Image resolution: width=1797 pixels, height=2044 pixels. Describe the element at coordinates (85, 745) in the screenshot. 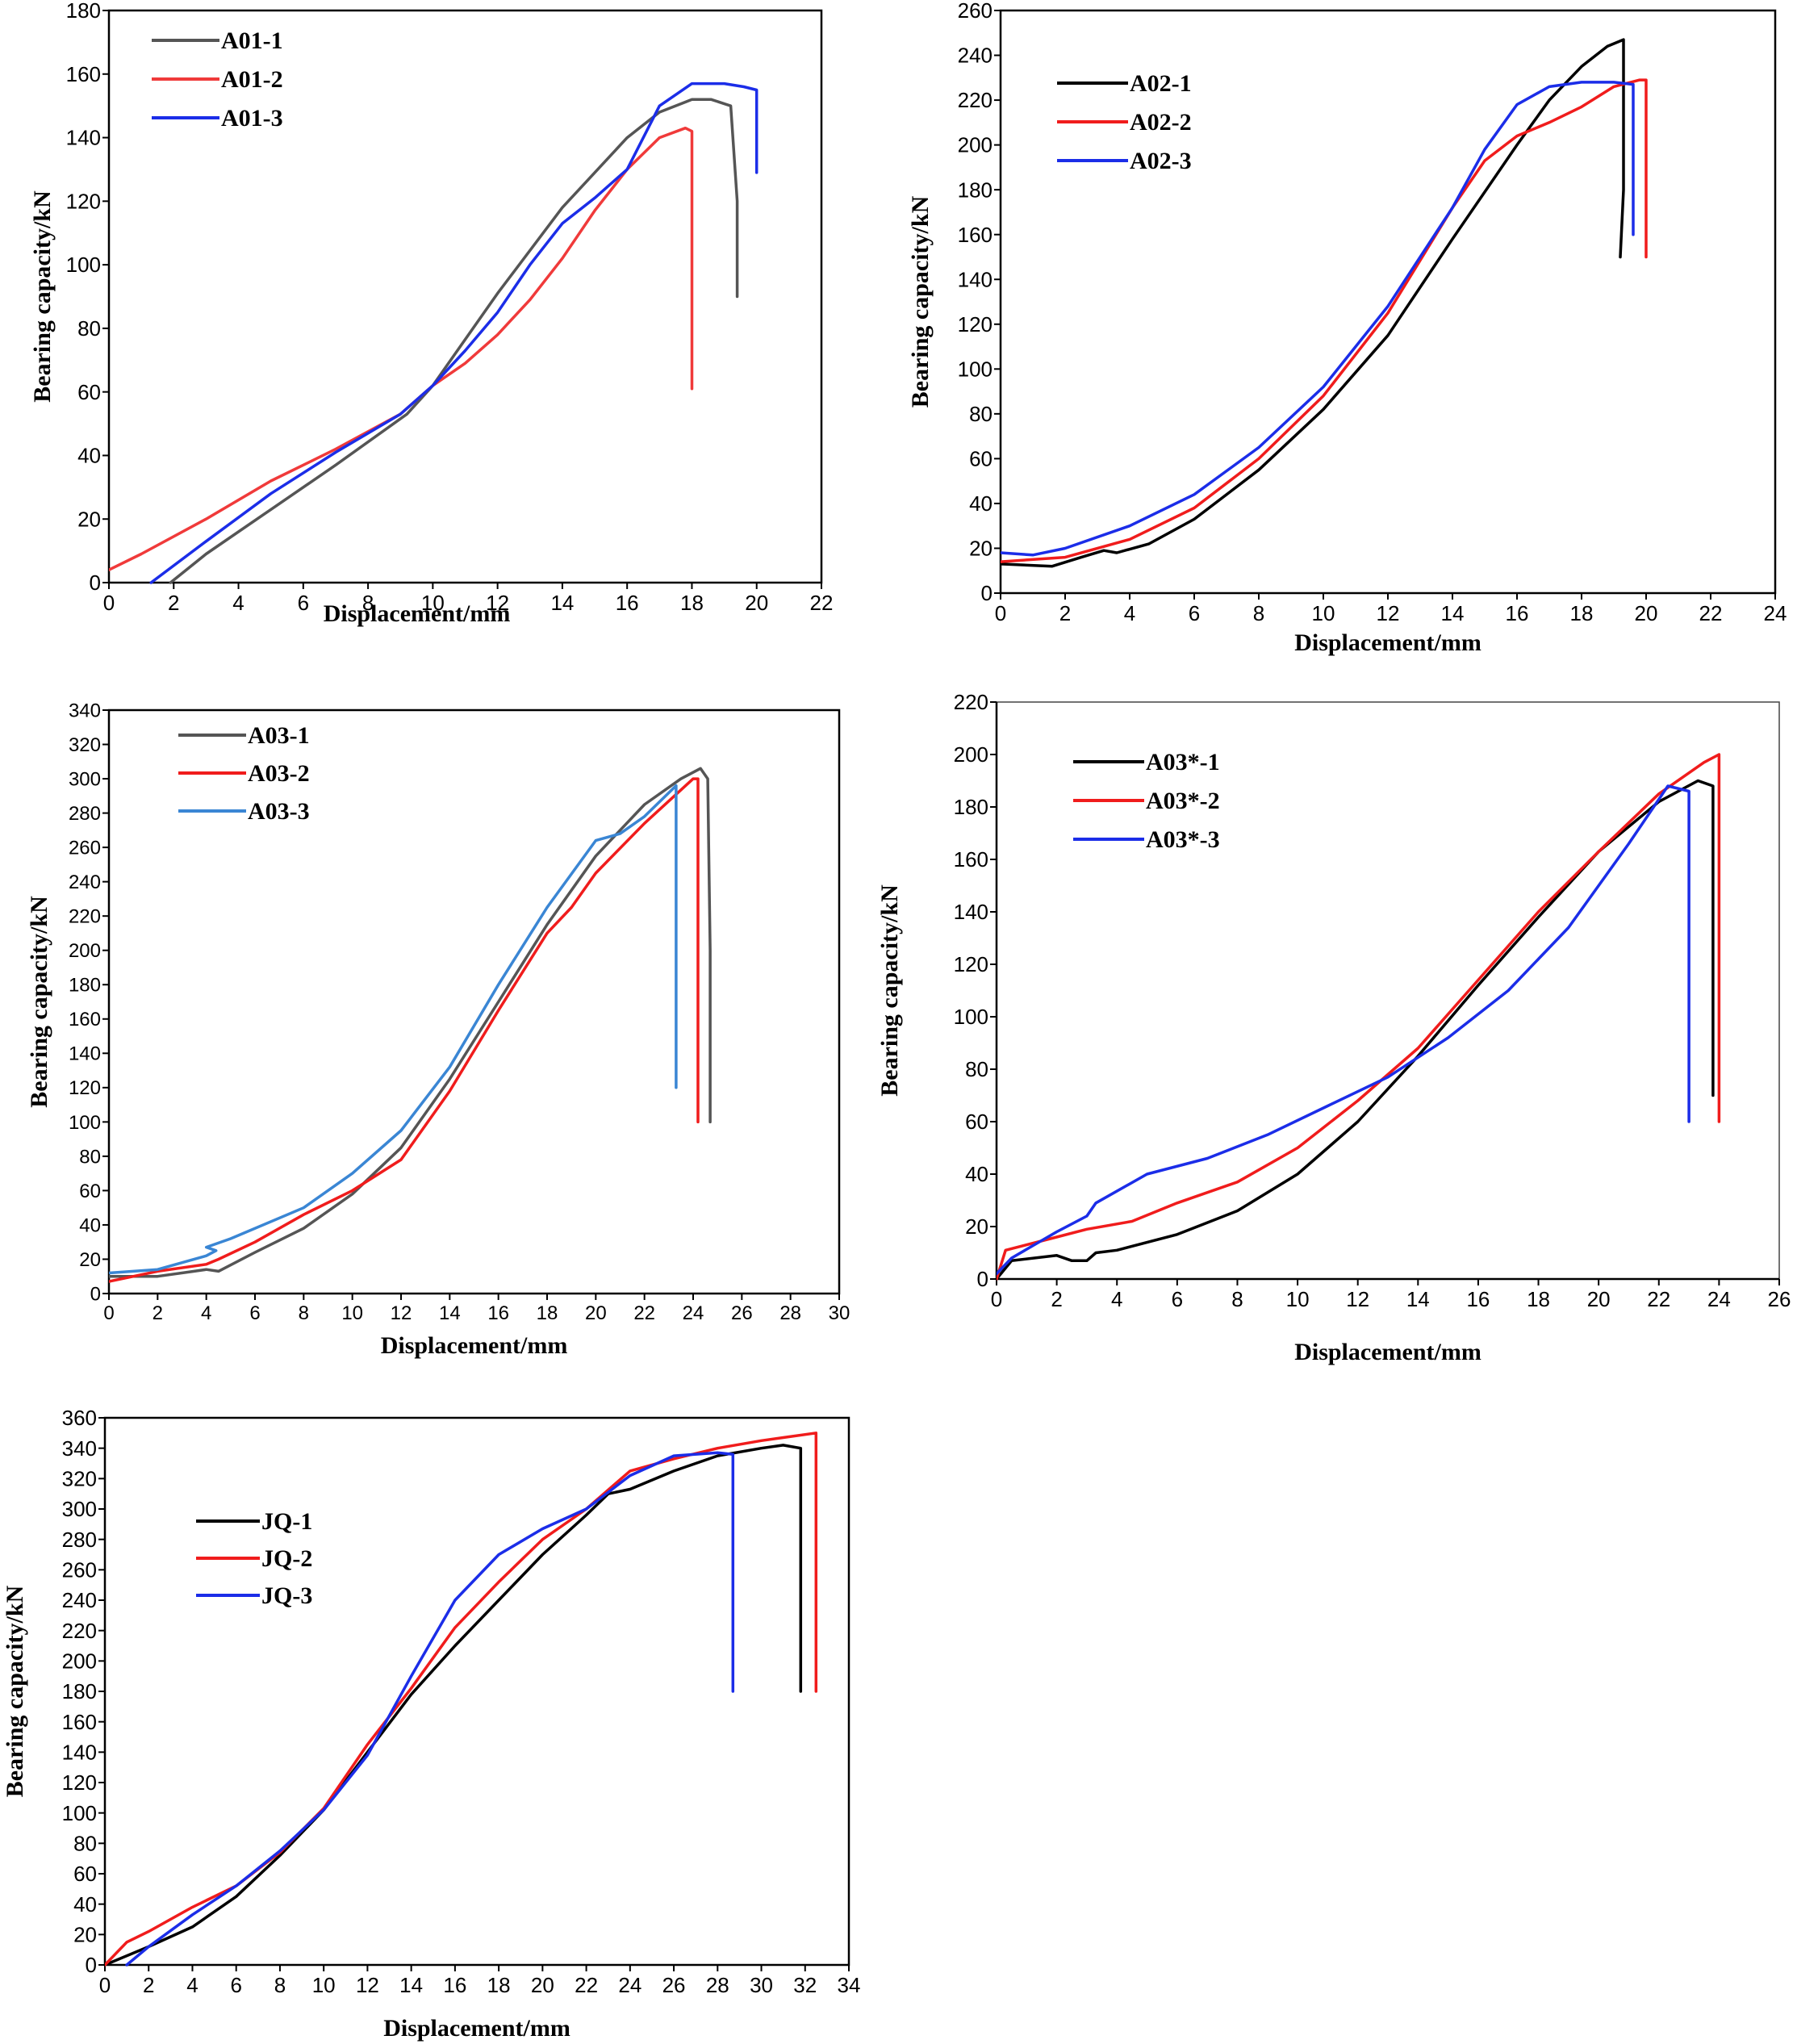

I see `y-tick-label: 320` at that location.